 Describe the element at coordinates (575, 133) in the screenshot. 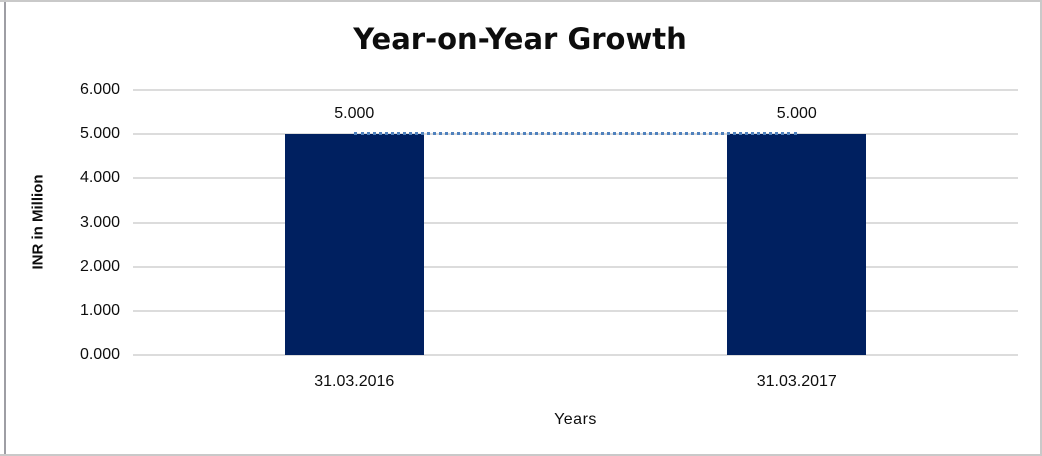

I see `trendline` at that location.